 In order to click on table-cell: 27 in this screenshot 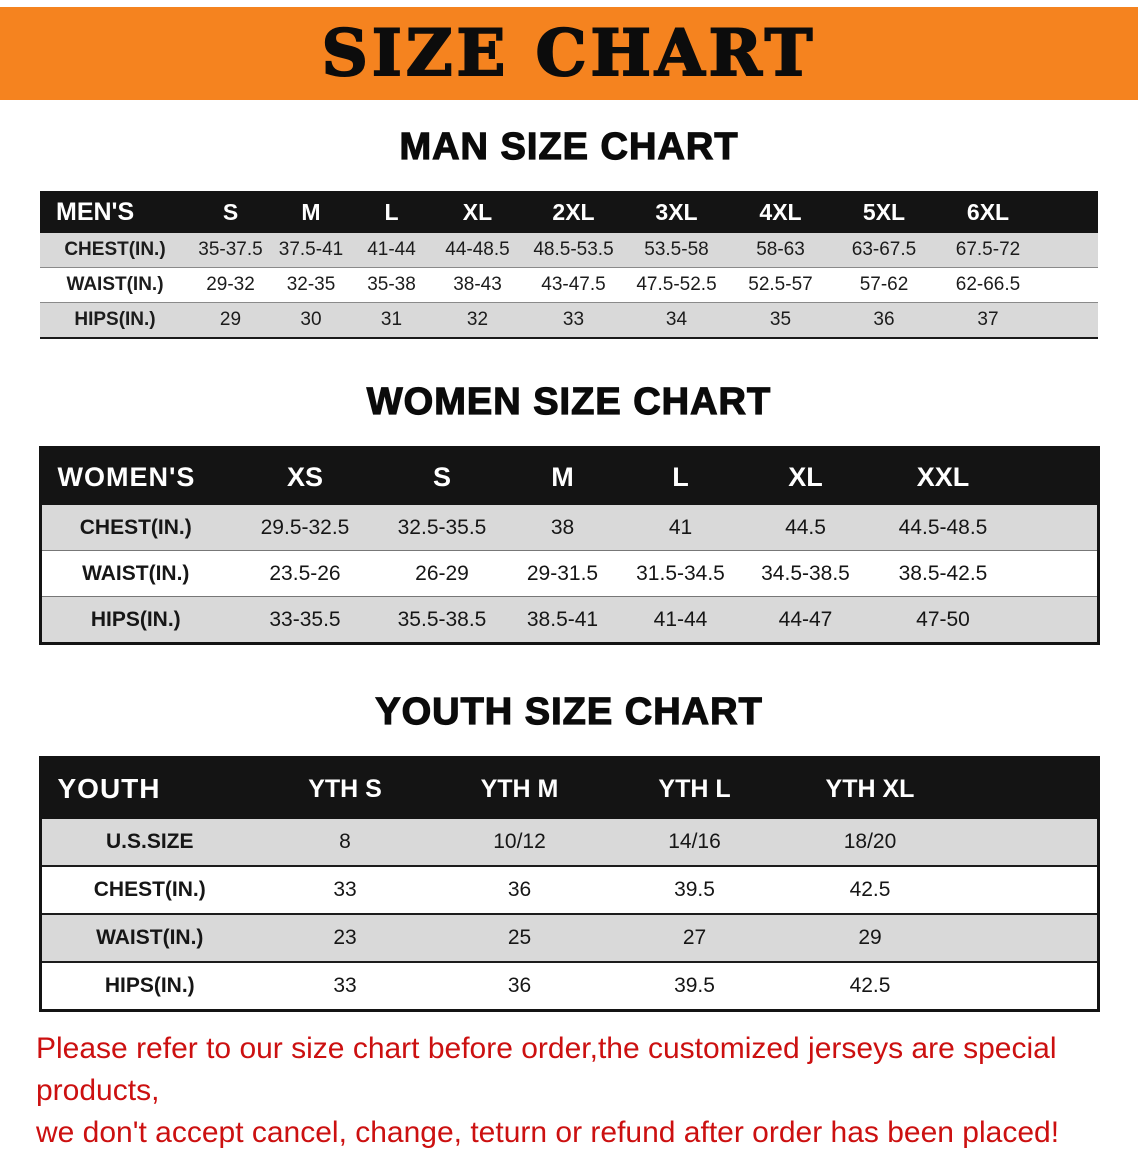, I will do `click(694, 937)`.